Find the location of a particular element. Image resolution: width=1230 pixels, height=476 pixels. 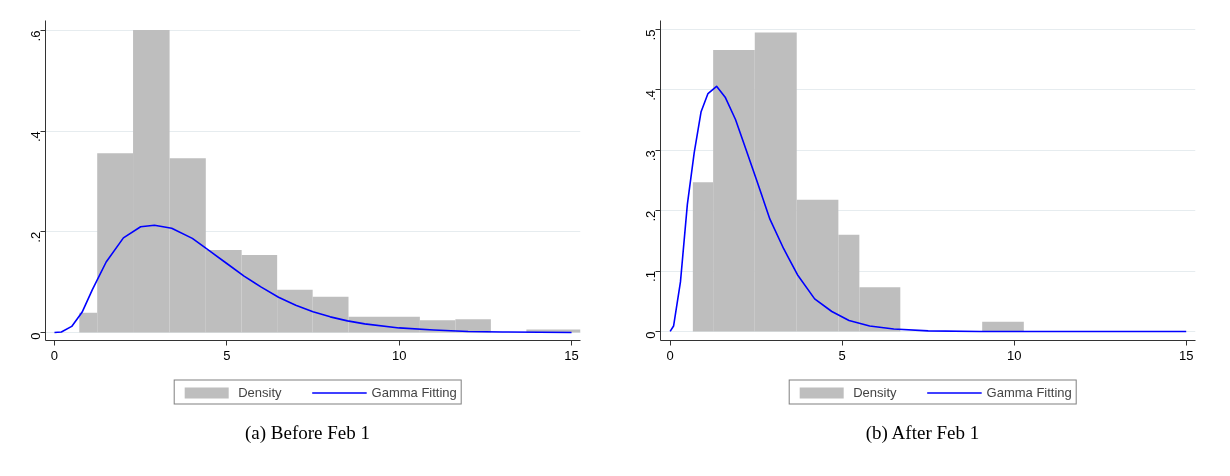

text: (b) After Feb 1 is located at coordinates (922, 433).